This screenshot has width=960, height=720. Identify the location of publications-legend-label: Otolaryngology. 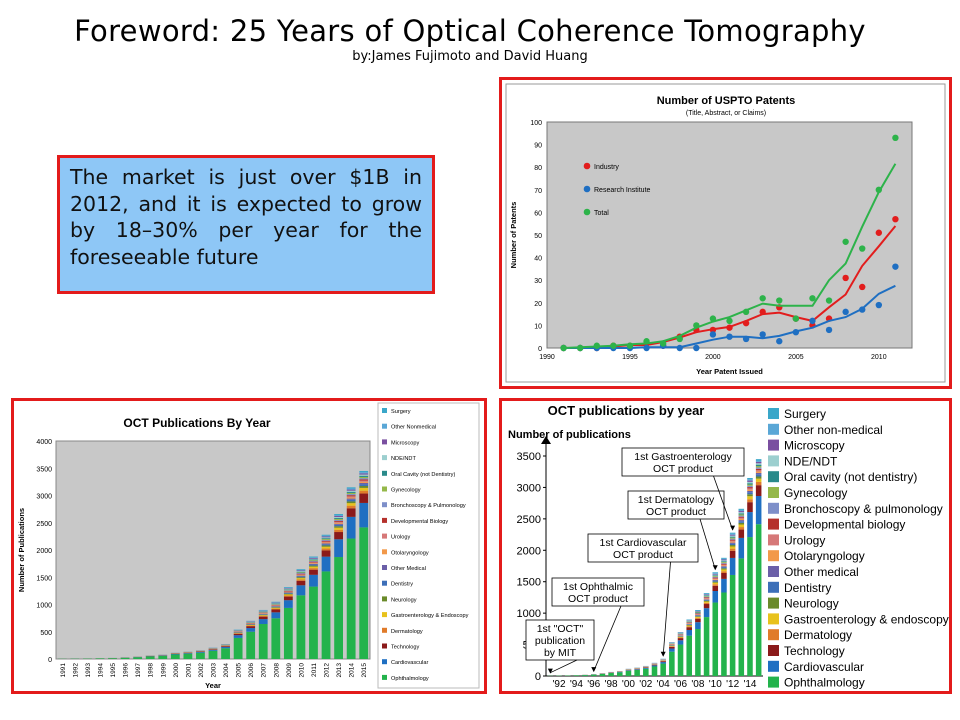
(410, 553).